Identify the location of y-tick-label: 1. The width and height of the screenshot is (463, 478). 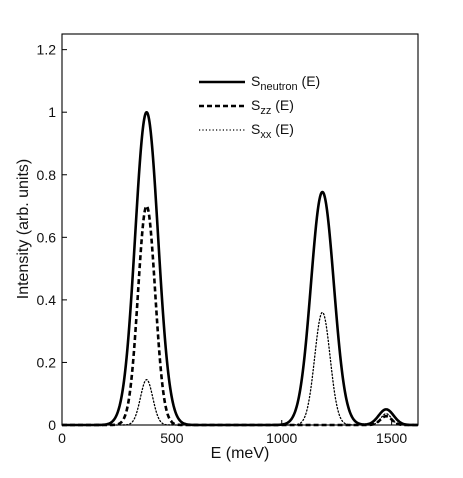
(52, 112).